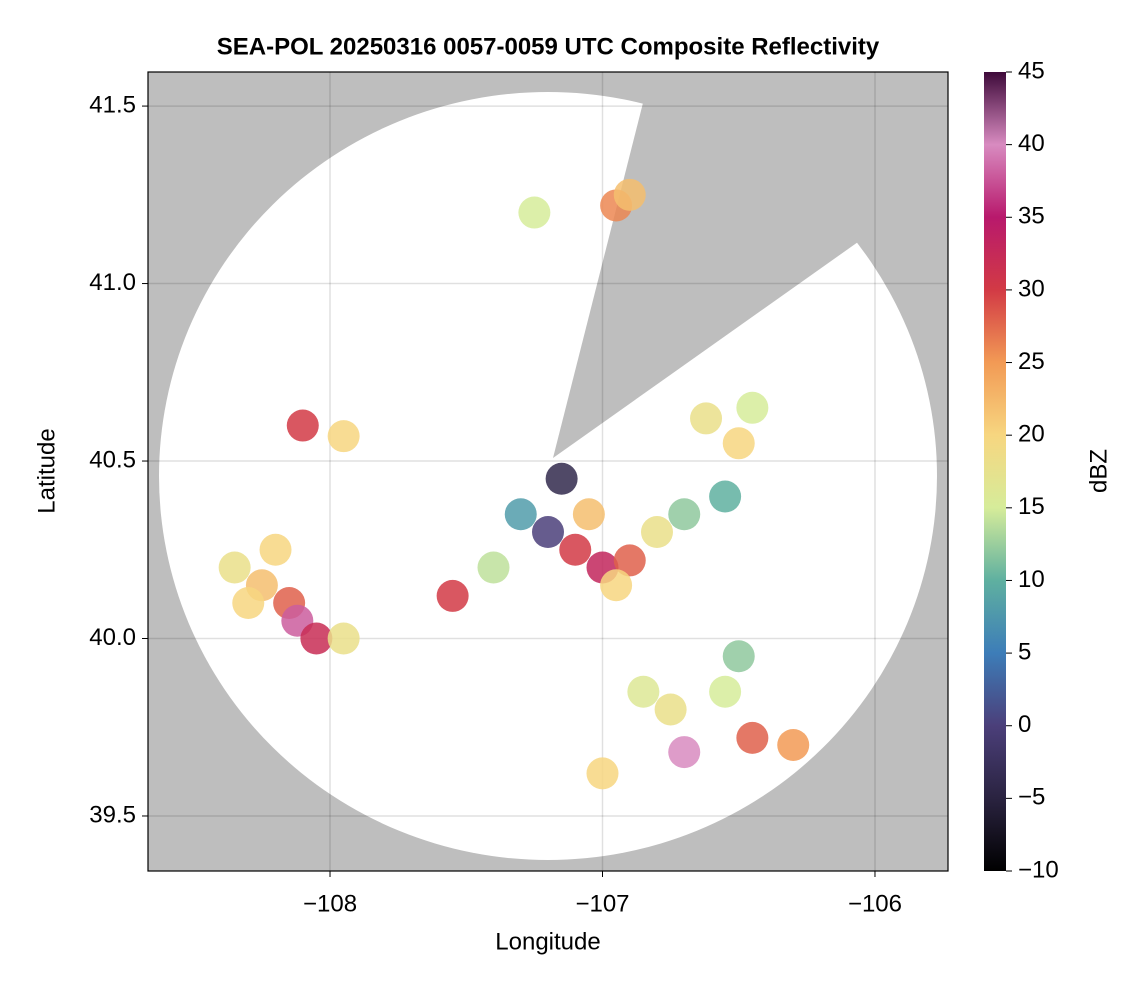  I want to click on colorbar-tick-label: −10, so click(1038, 869).